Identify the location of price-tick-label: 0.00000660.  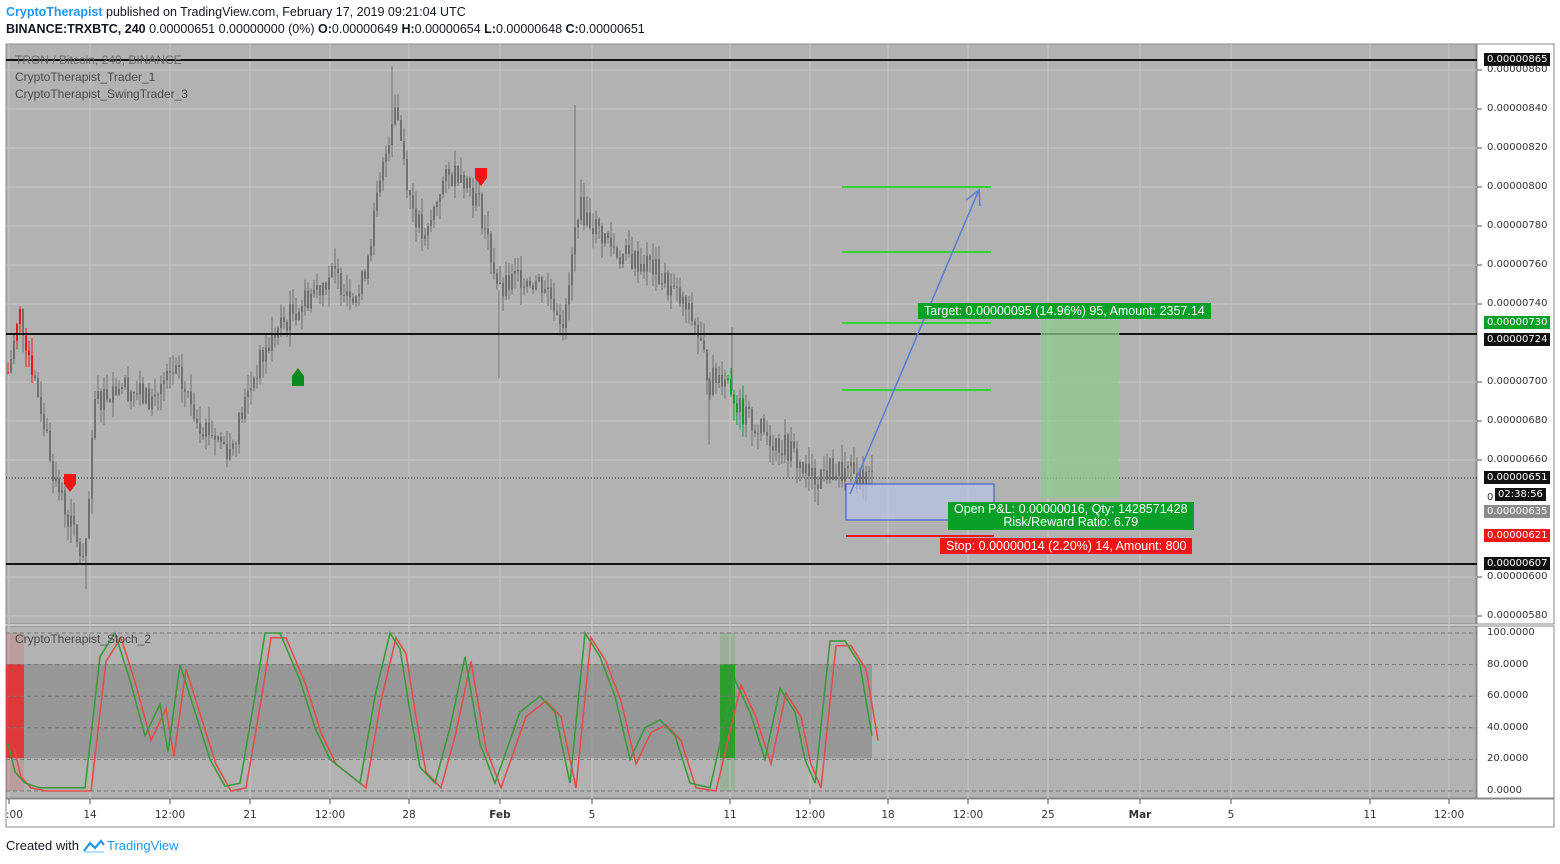
(1517, 459).